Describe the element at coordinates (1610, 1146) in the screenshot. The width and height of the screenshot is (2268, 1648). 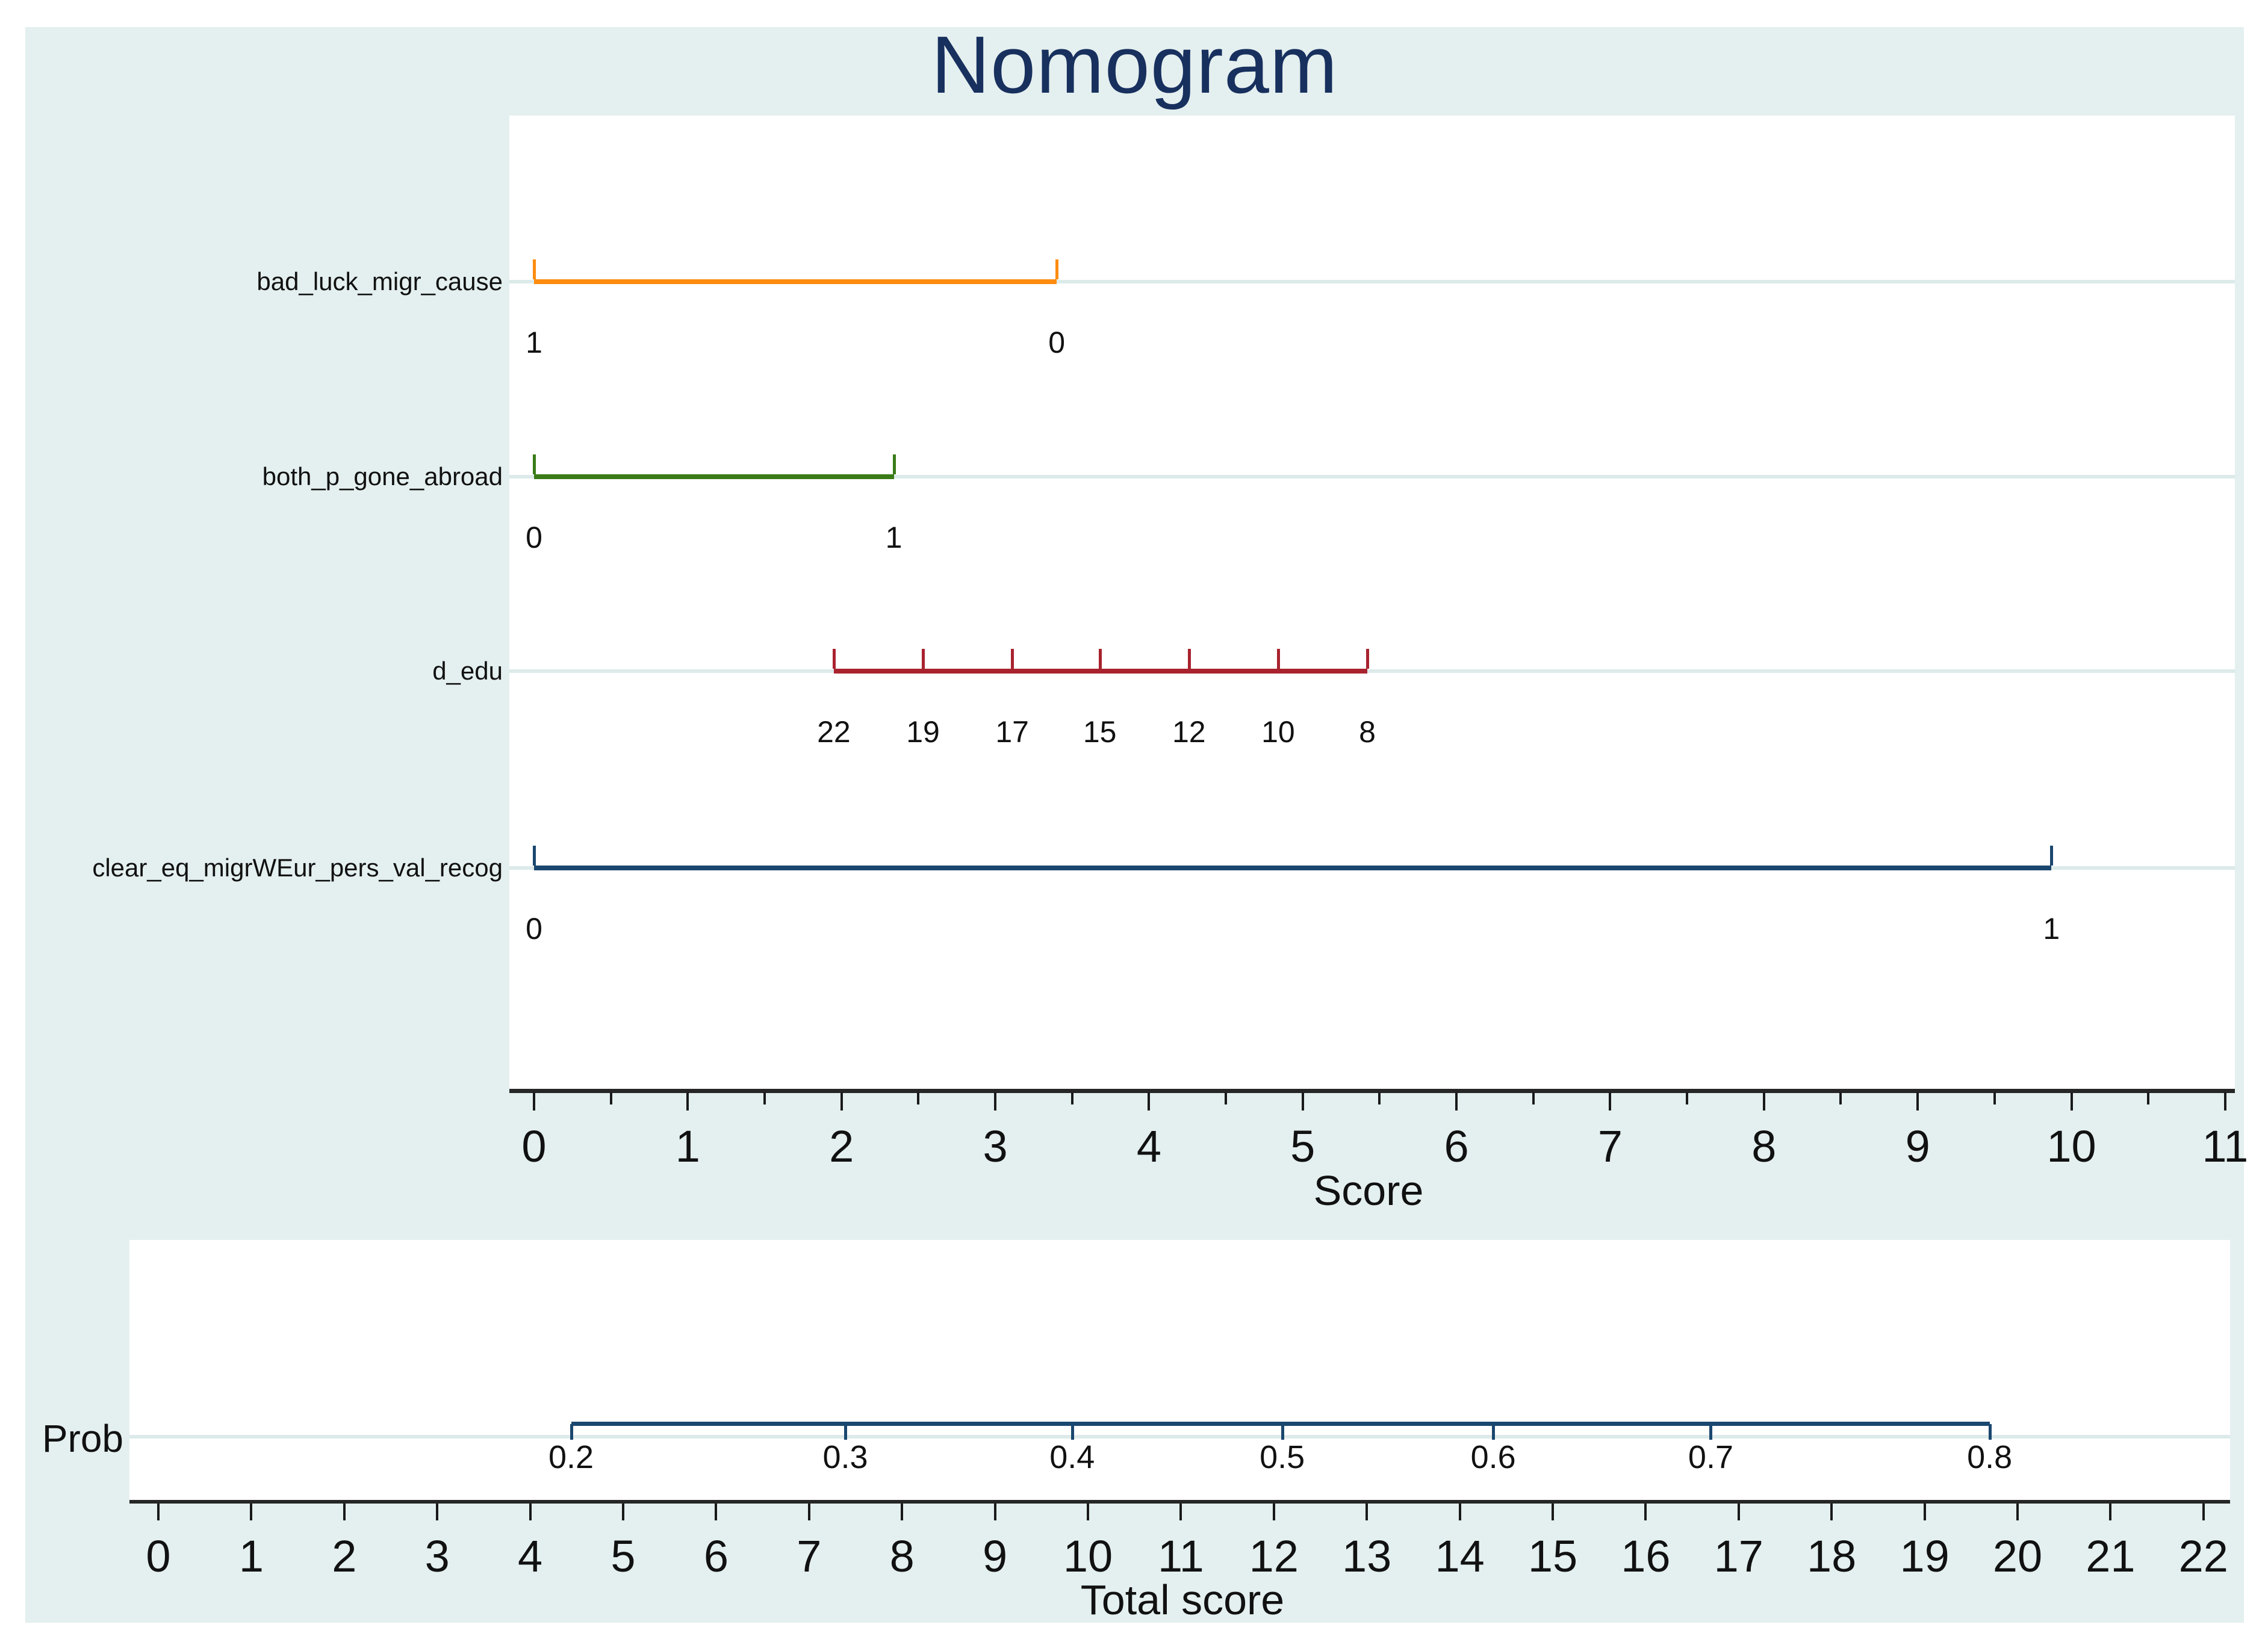
I see `score-axis-tick-label: 7` at that location.